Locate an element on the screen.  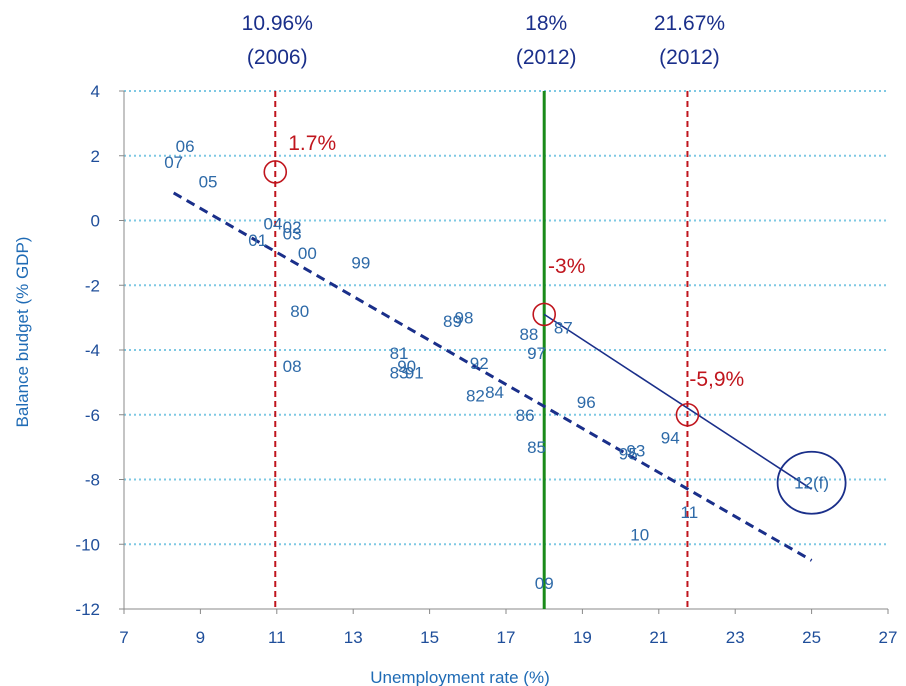
data-point: 97 is located at coordinates (536, 353).